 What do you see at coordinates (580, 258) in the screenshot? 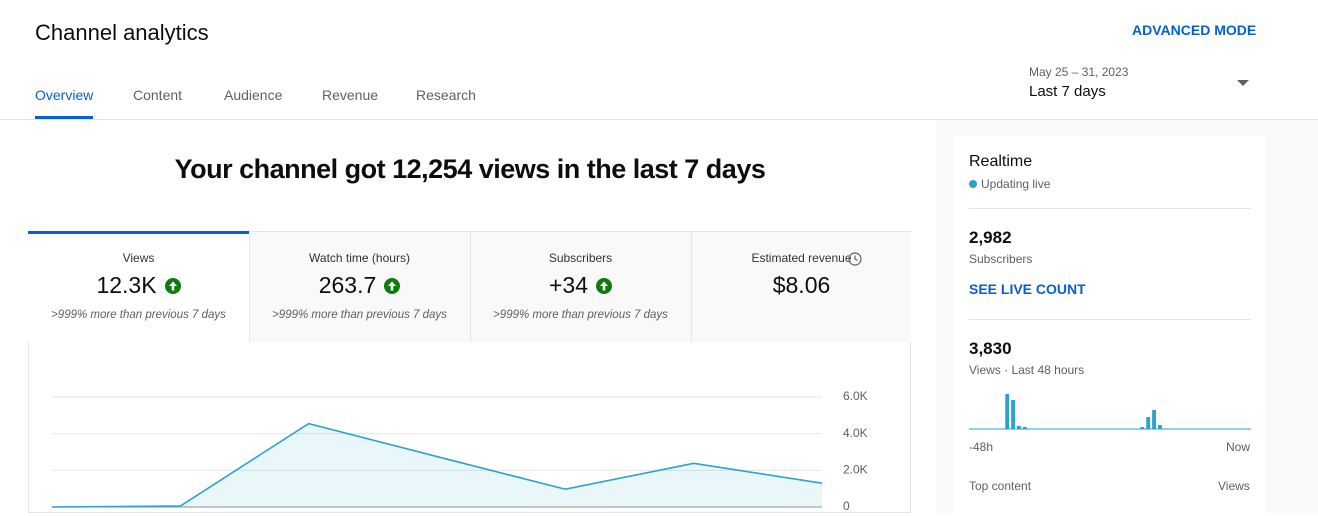
I see `metric-label: Subscribers` at bounding box center [580, 258].